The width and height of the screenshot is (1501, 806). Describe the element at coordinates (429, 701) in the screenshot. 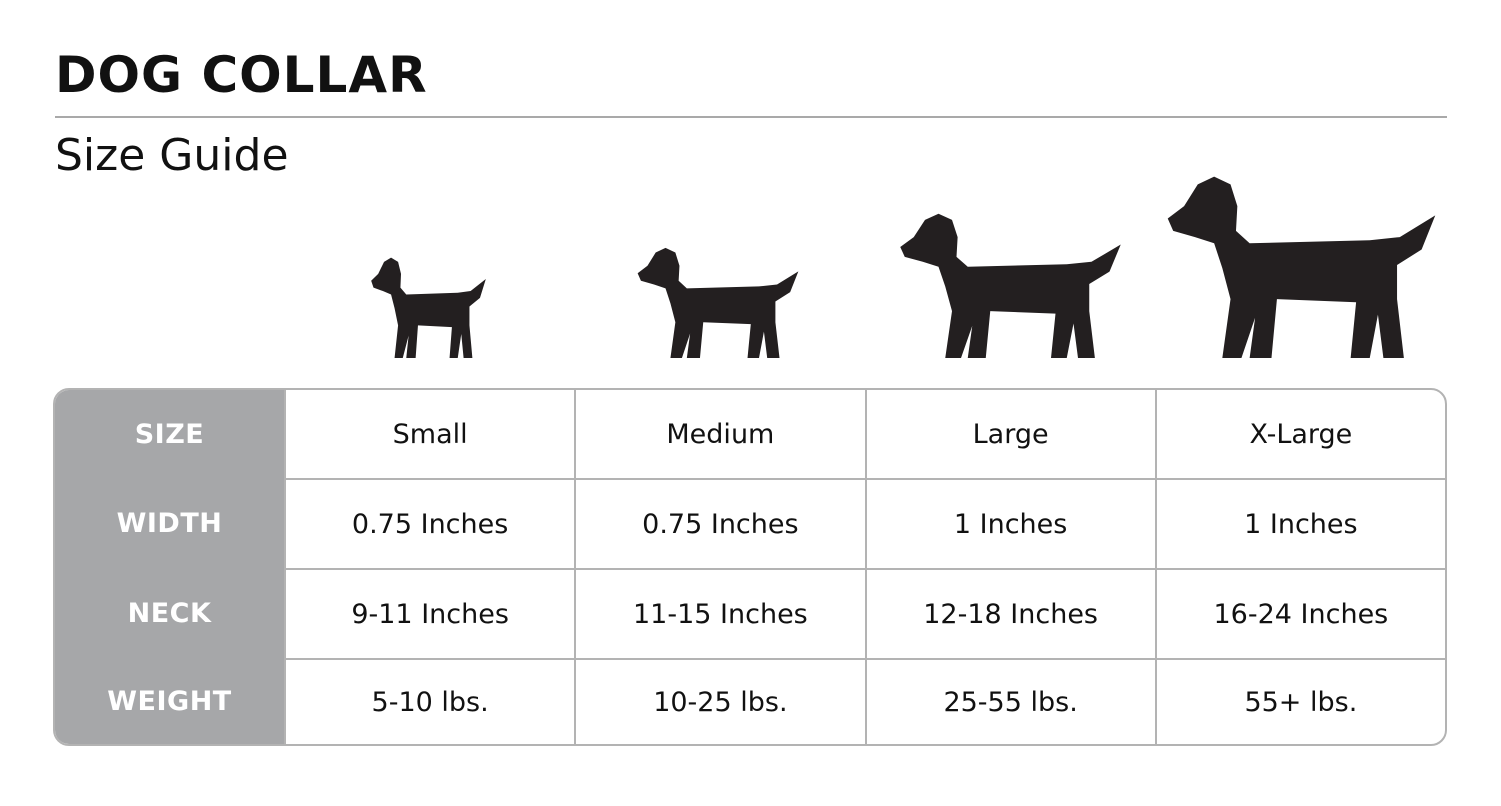

I see `table-cell: 5-10 lbs.` at that location.